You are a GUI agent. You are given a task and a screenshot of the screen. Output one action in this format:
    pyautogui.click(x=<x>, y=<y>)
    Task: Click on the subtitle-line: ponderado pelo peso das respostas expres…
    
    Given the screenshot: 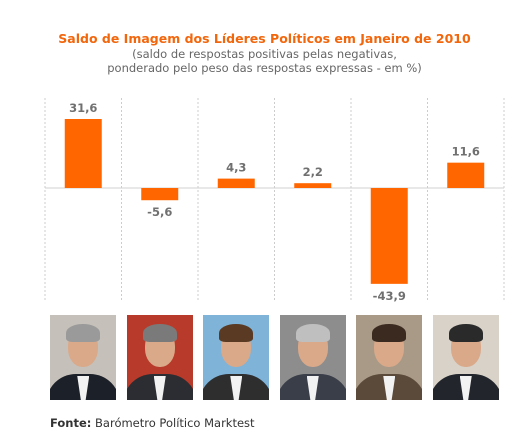 What is the action you would take?
    pyautogui.click(x=264, y=68)
    